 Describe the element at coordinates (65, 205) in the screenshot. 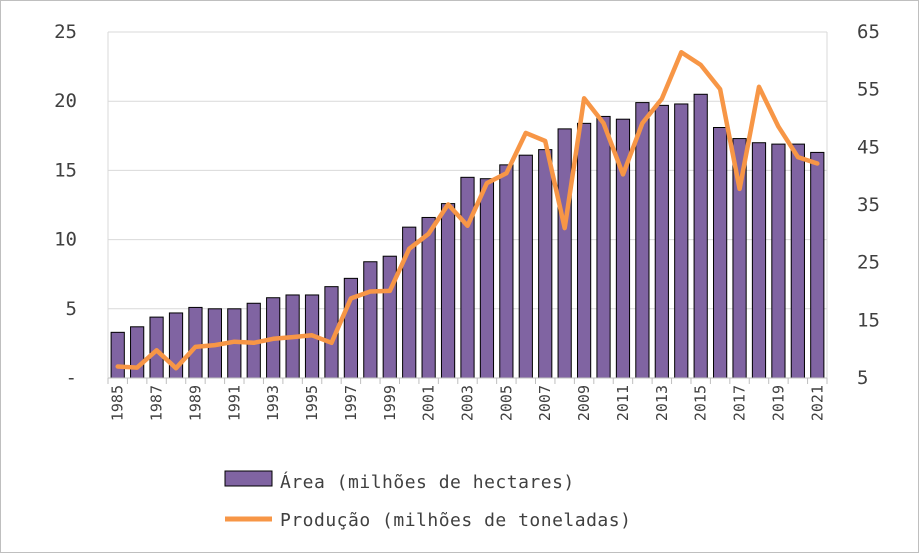

I see `left-axis-ticks: - 5 10 15 20 25` at that location.